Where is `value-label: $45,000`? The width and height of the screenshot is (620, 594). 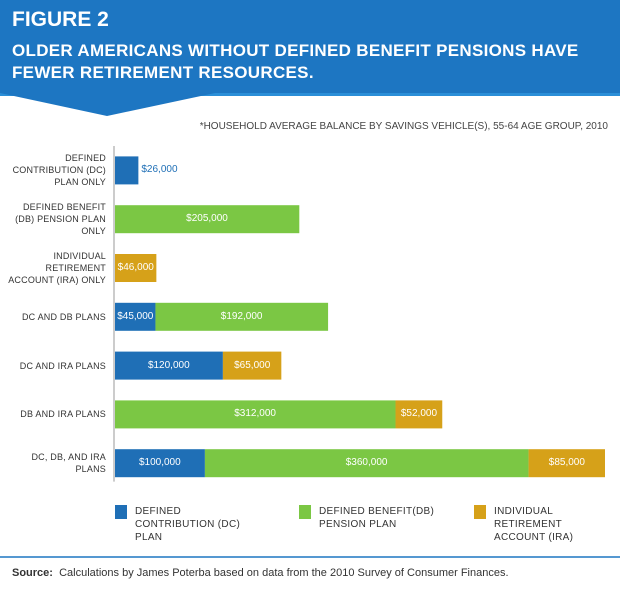
value-label: $45,000 is located at coordinates (135, 316).